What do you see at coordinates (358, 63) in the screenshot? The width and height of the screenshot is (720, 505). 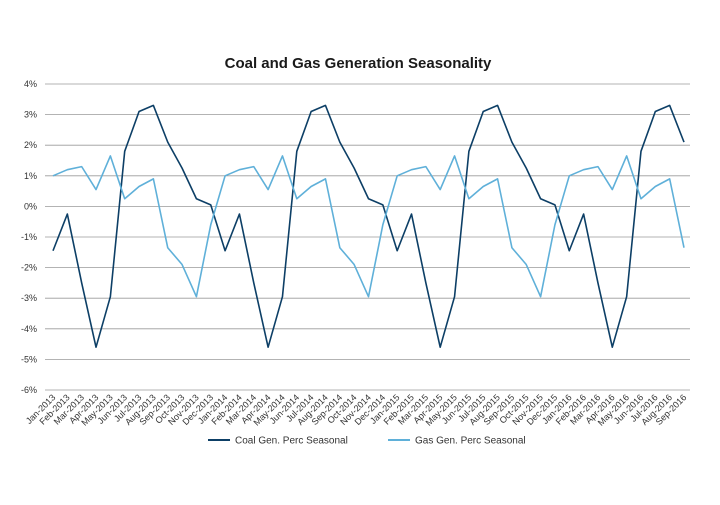 I see `chart-title: Coal and Gas Generation Seasonality` at bounding box center [358, 63].